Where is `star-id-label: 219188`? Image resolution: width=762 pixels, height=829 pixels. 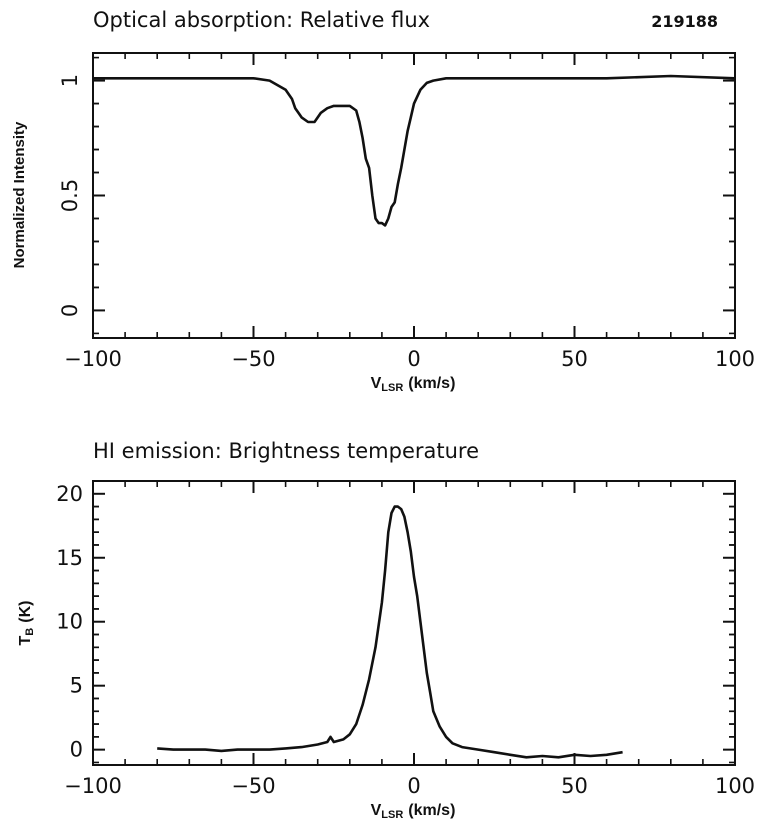
star-id-label: 219188 is located at coordinates (684, 21).